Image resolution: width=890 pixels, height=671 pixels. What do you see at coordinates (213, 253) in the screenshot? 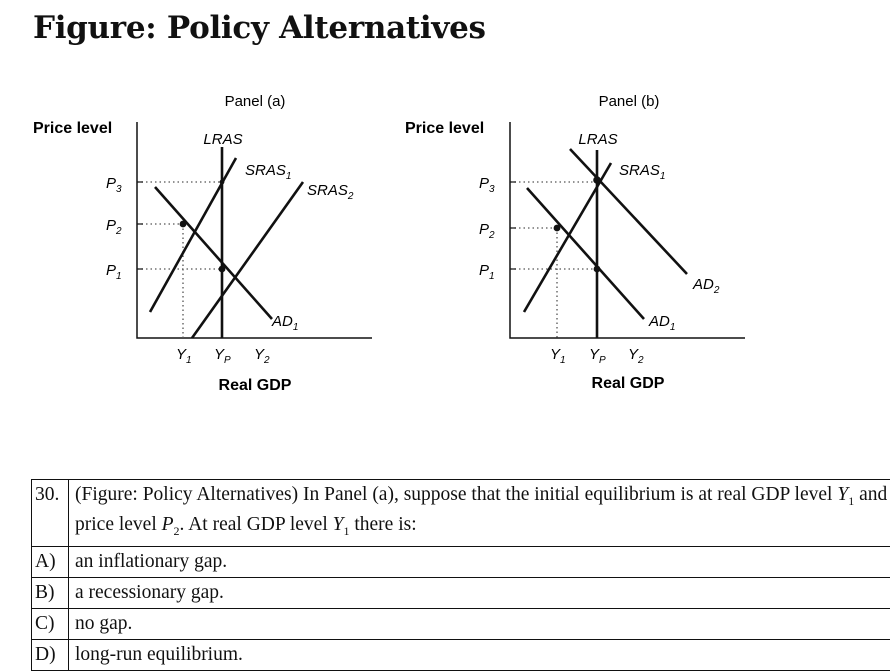
I see `panel-a-ad1-line` at bounding box center [213, 253].